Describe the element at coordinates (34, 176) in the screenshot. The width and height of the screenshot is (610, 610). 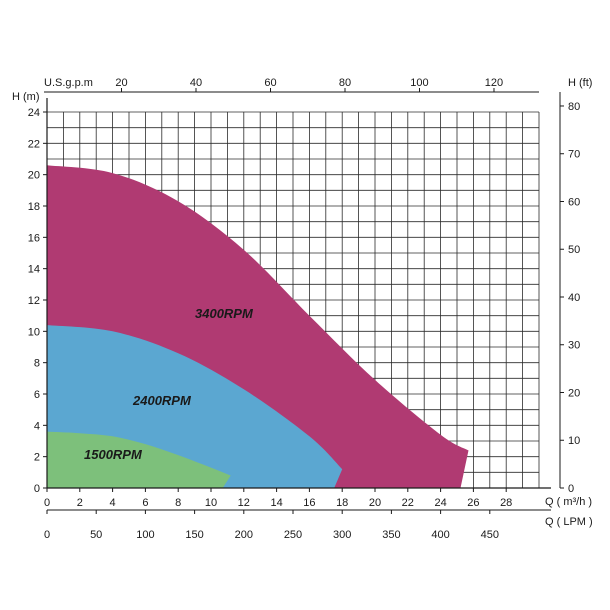
I see `y-left-tick-label: 20` at that location.